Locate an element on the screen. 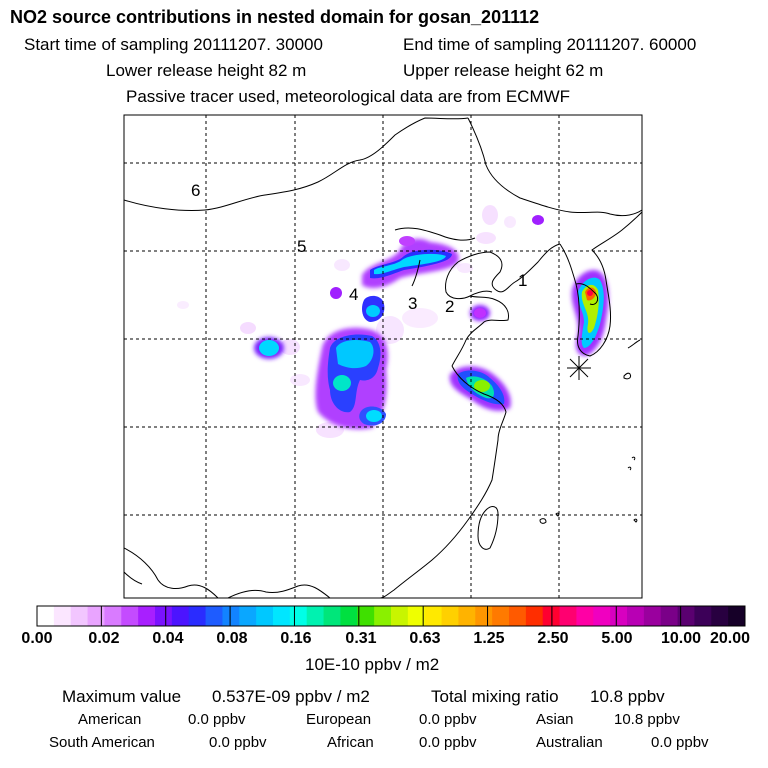 The height and width of the screenshot is (768, 768). region-american-label: American is located at coordinates (110, 719).